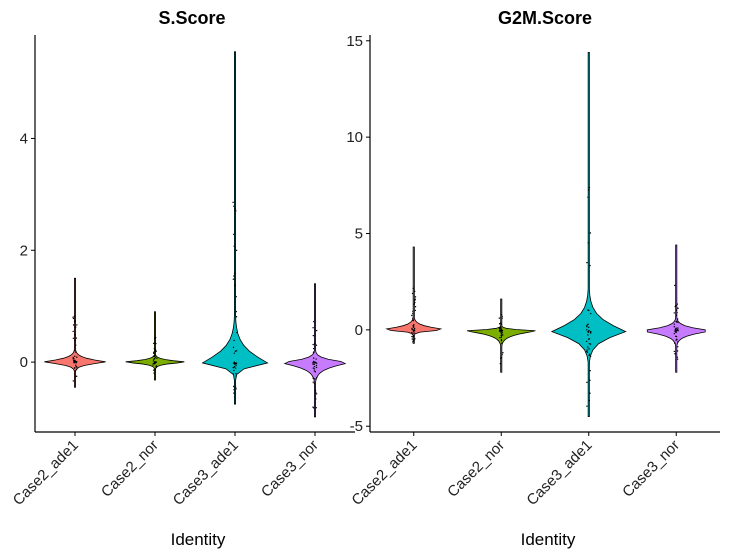 The image size is (739, 553). I want to click on violin-case2-ade1, so click(75, 332).